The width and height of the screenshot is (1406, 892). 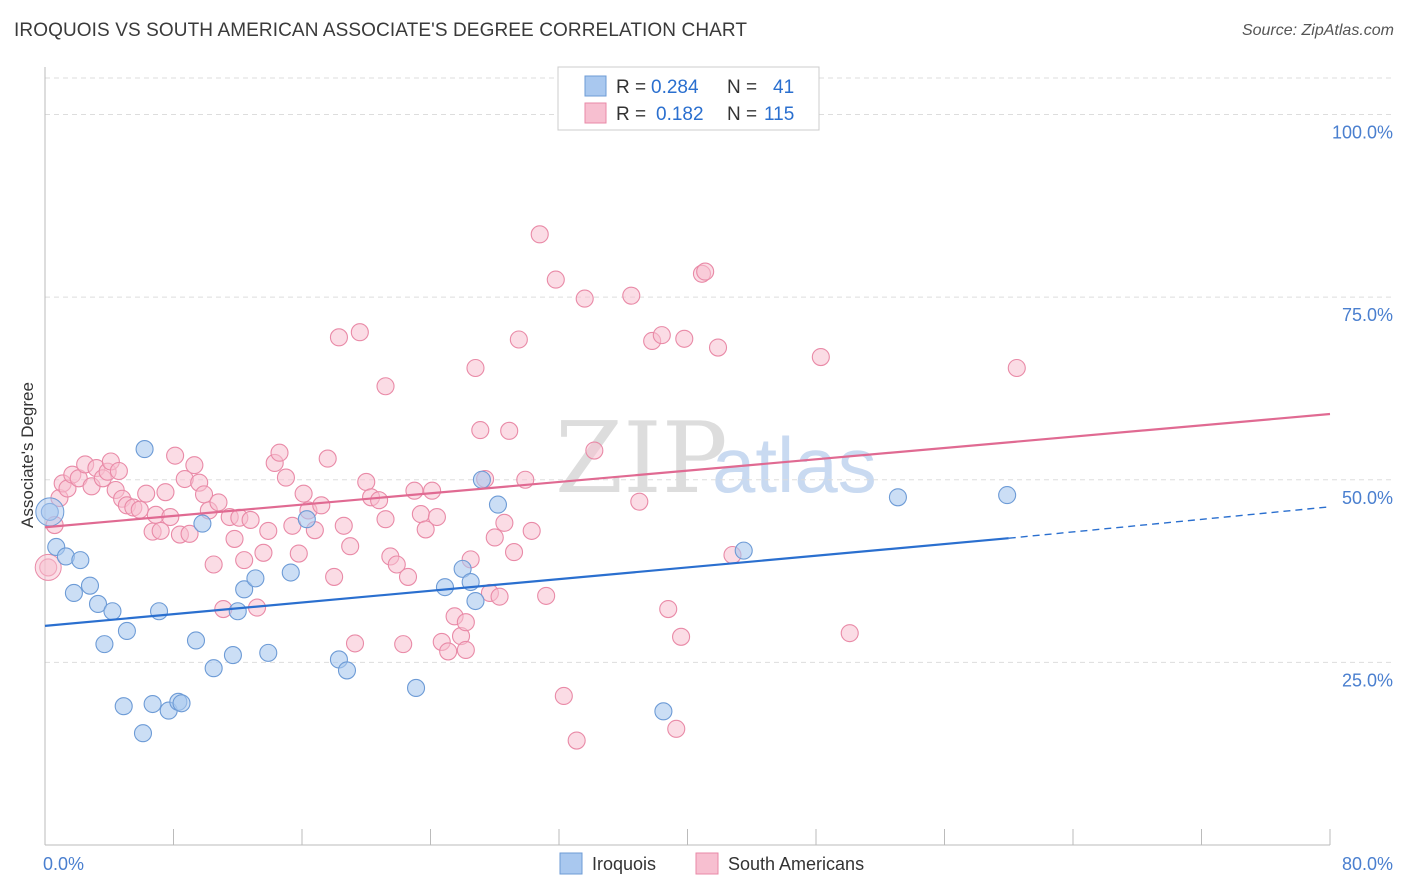 What do you see at coordinates (688, 98) in the screenshot?
I see `stats-legend: R = 0.284 N = 41 R = 0.182 N = 115` at bounding box center [688, 98].